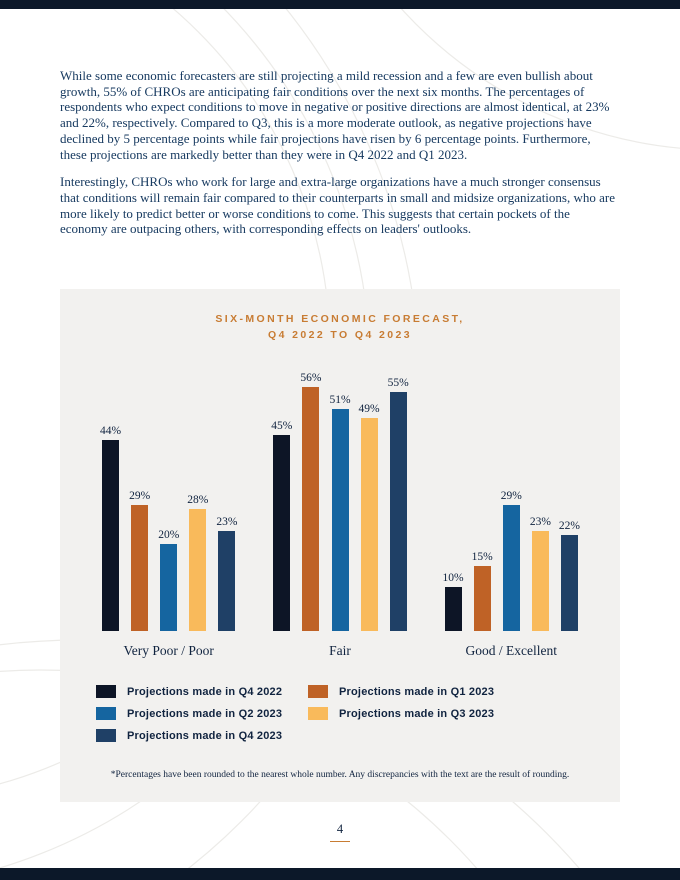 The width and height of the screenshot is (680, 880). I want to click on bar-value-label: 44%, so click(111, 431).